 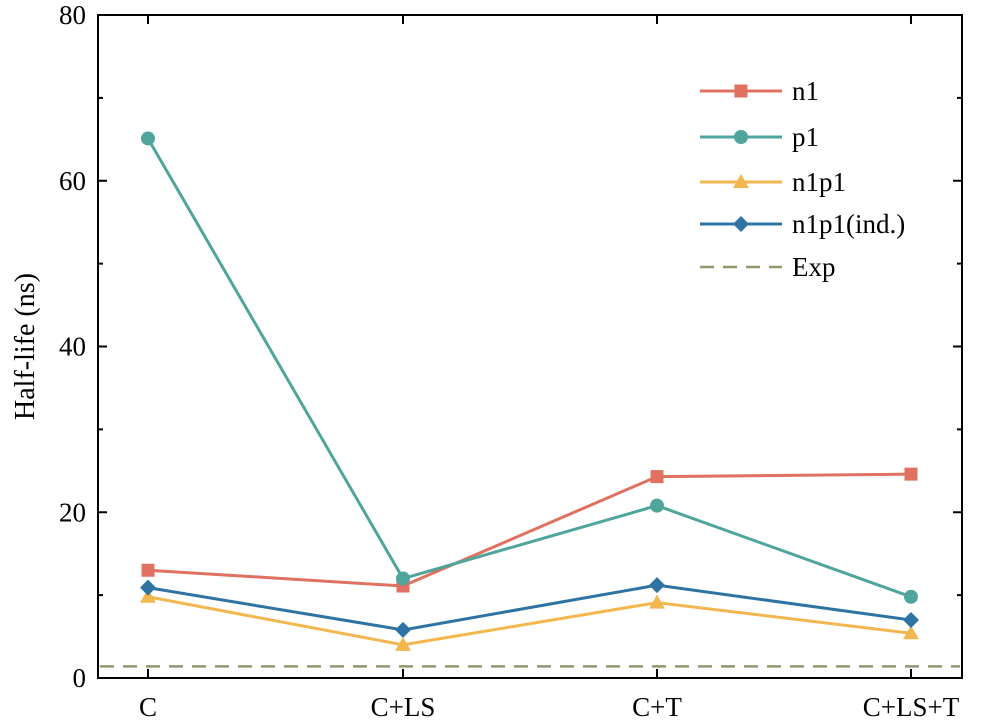 I want to click on series-n1, so click(x=529, y=530).